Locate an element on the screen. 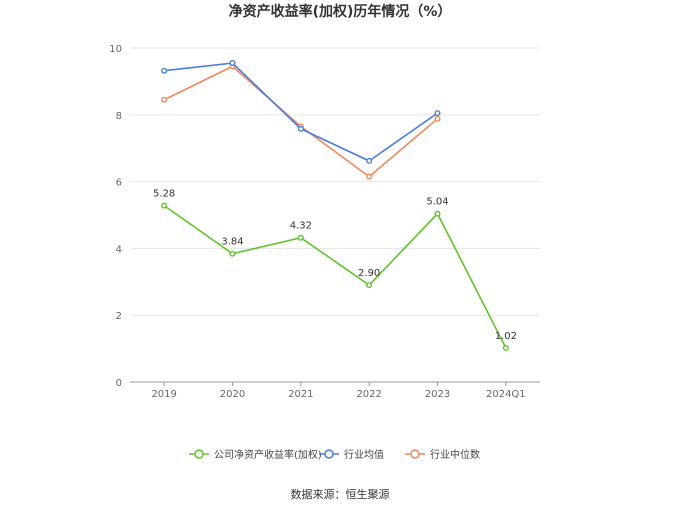 The height and width of the screenshot is (513, 680). chart-title: 净资产收益率(加权)历年情况（%） is located at coordinates (340, 11).